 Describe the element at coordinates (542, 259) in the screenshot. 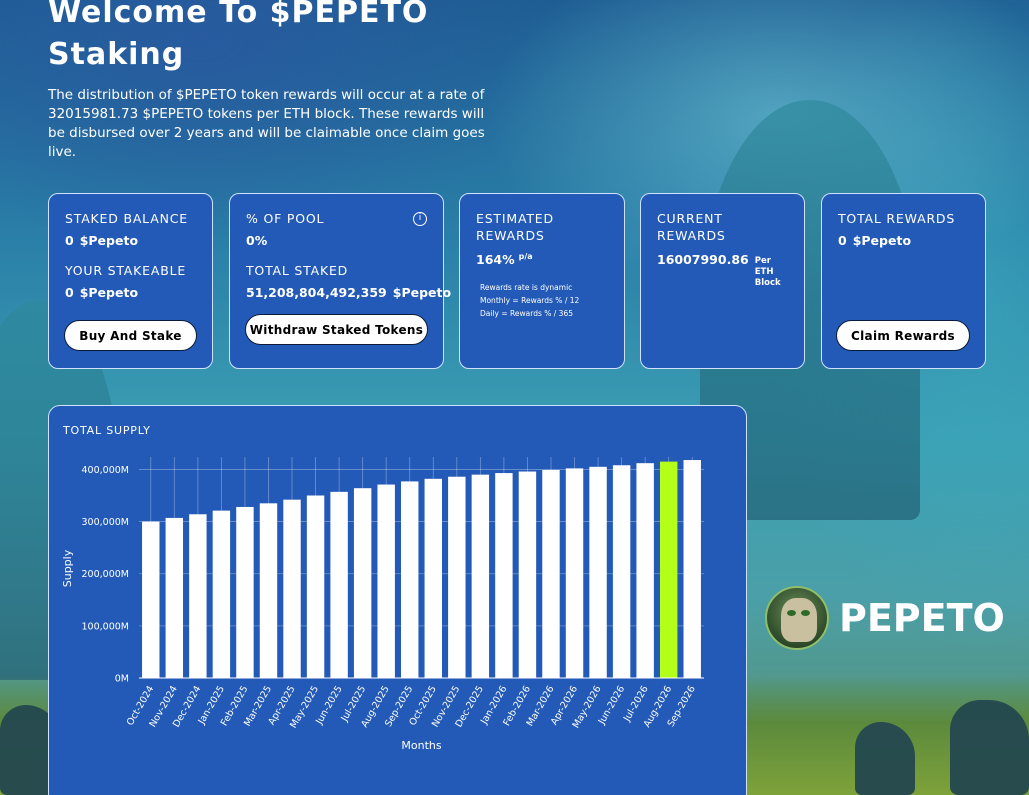

I see `estimated-rewards-value: 164% p/a` at that location.